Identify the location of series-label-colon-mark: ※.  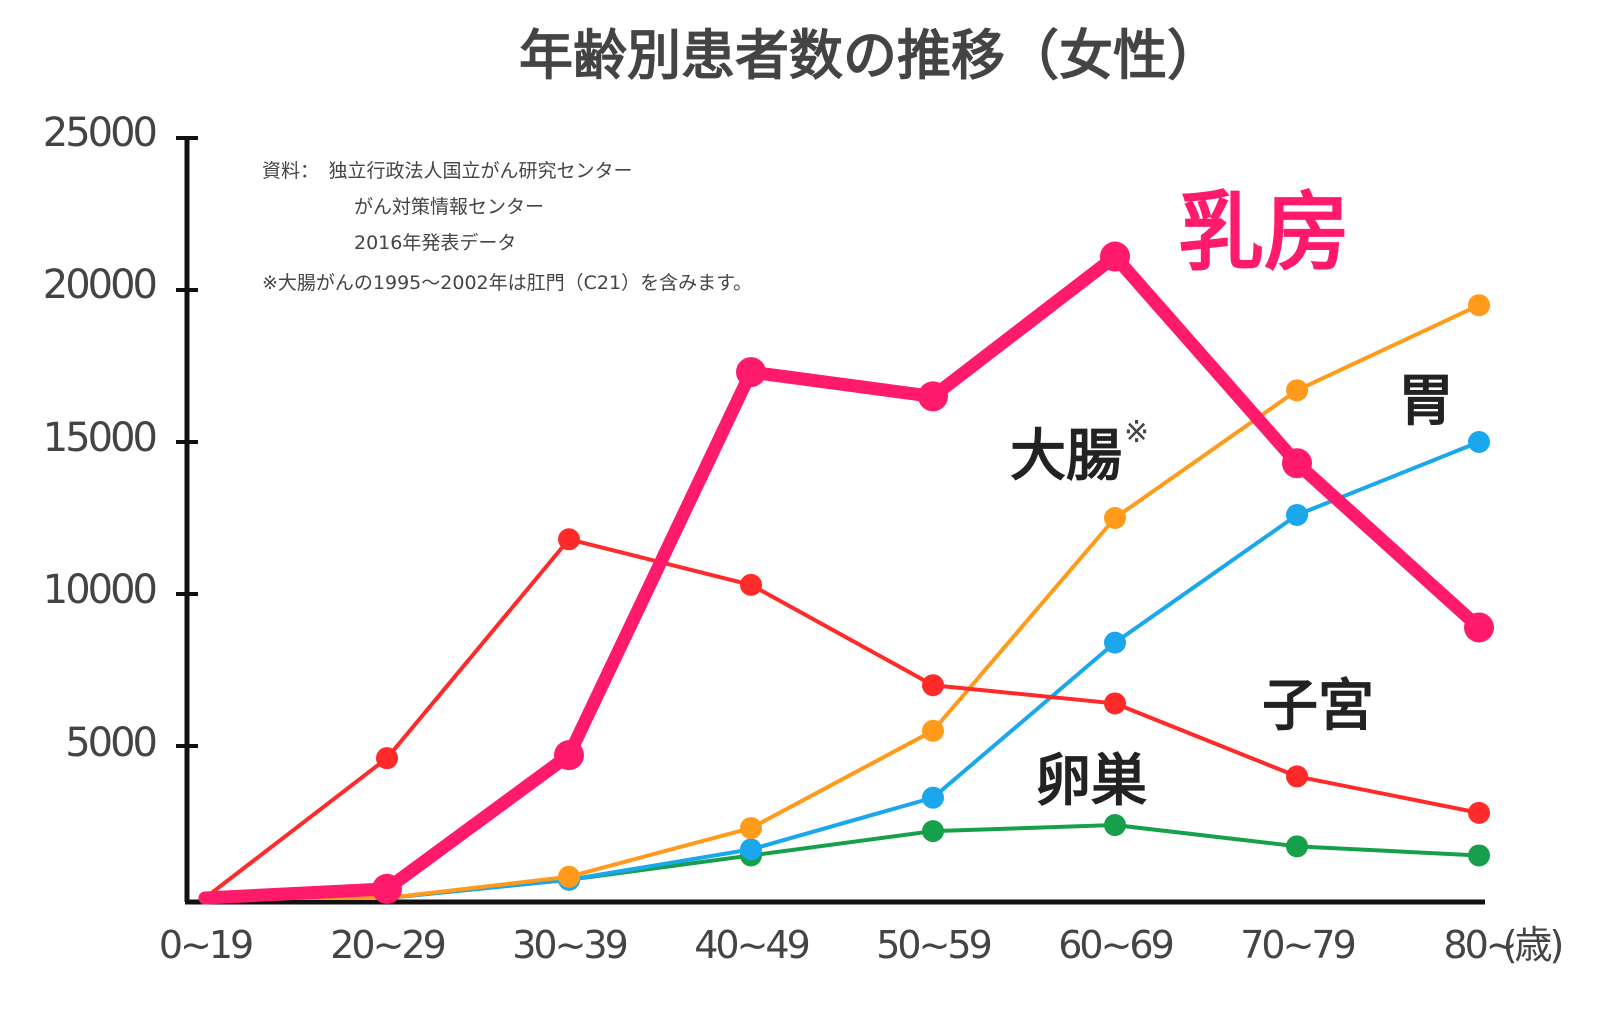
(1136, 432).